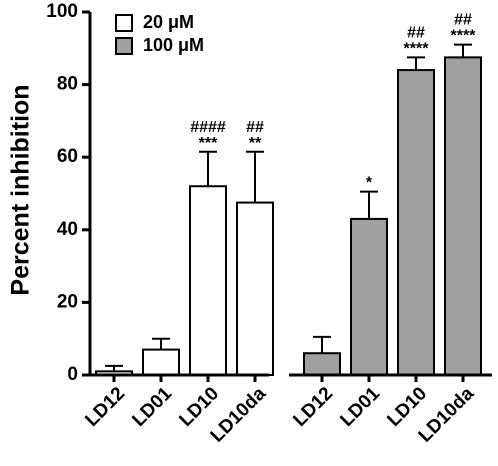  Describe the element at coordinates (67, 84) in the screenshot. I see `y-tick-label: 80` at that location.